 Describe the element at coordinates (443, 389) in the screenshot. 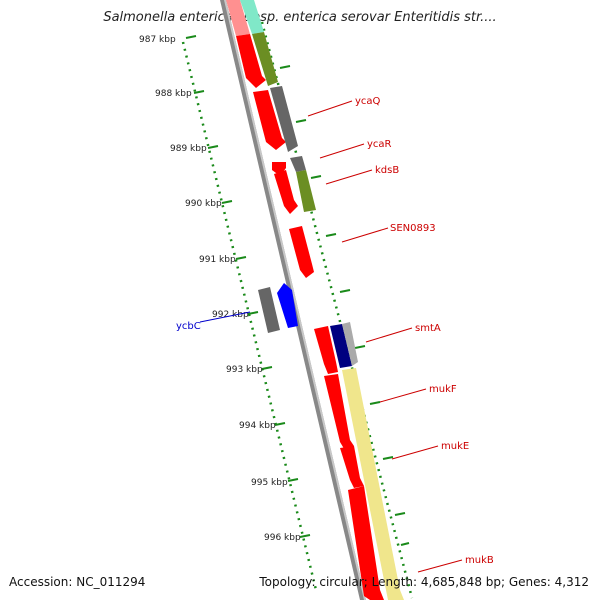

I see `gene-label-mukf: mukF` at that location.